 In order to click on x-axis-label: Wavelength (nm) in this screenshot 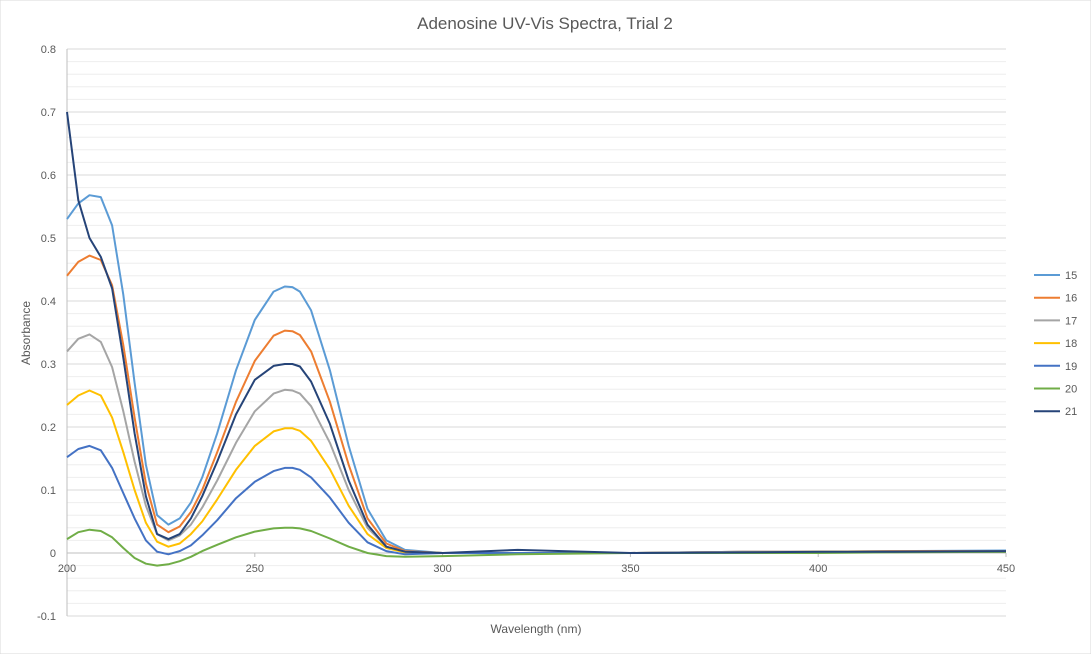, I will do `click(536, 629)`.